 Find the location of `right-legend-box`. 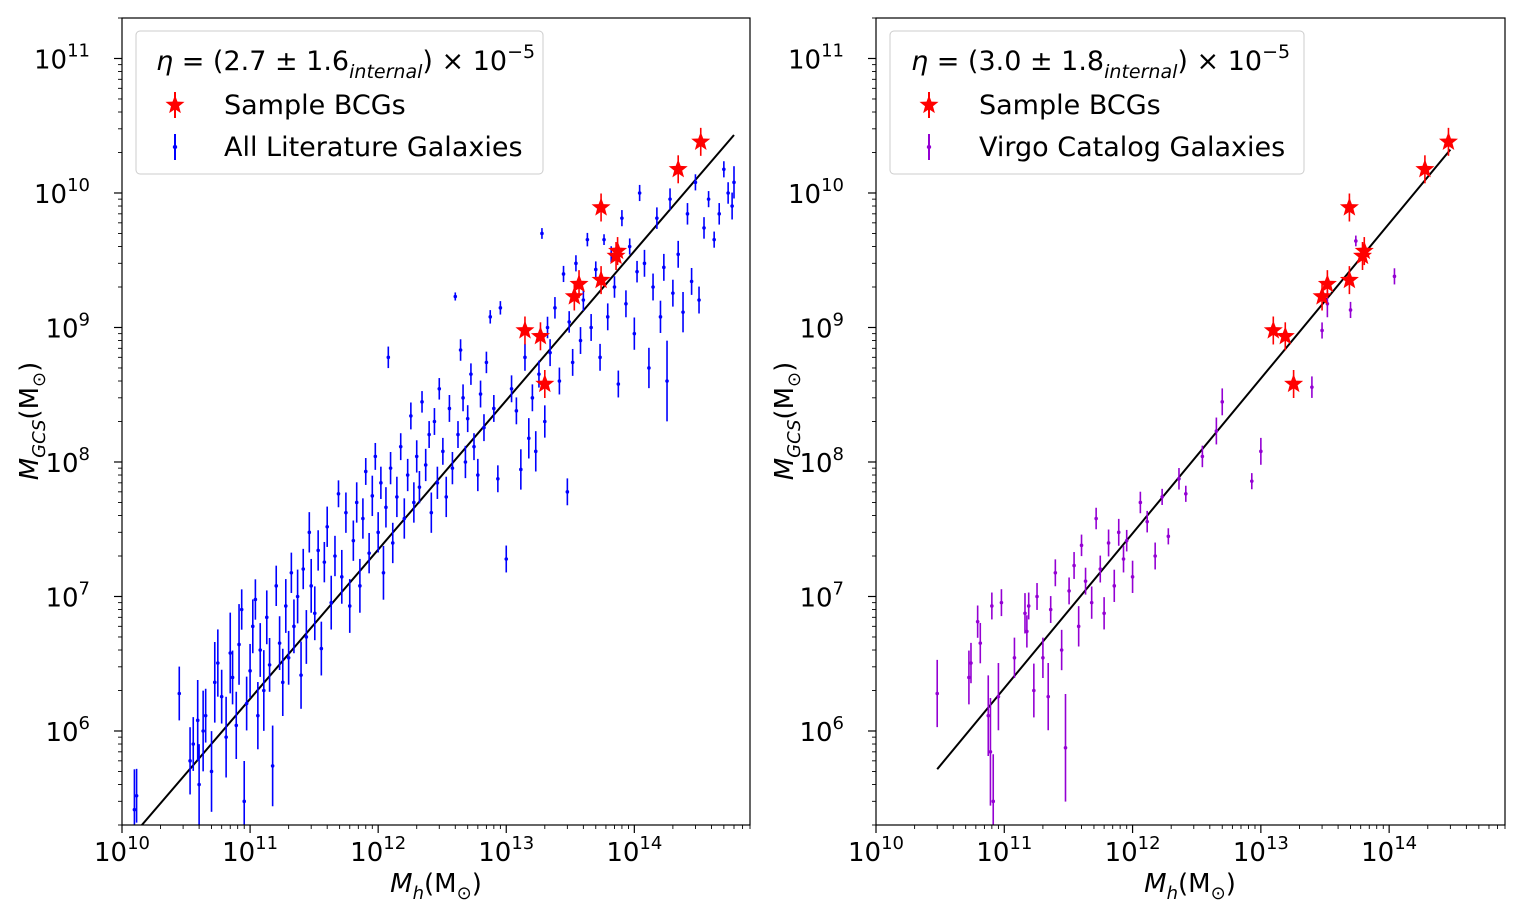

right-legend-box is located at coordinates (1097, 102).